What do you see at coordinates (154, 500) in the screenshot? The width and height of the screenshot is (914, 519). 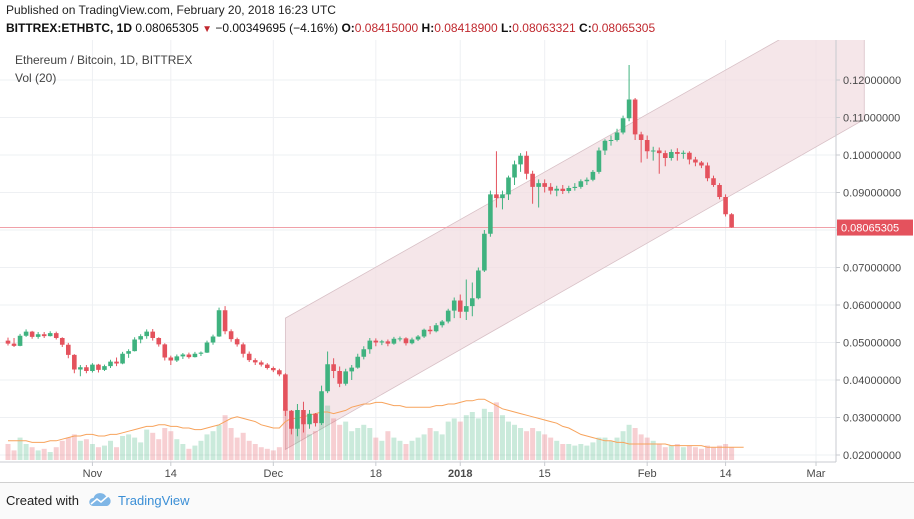 I see `tradingview-brand-link: TradingView` at bounding box center [154, 500].